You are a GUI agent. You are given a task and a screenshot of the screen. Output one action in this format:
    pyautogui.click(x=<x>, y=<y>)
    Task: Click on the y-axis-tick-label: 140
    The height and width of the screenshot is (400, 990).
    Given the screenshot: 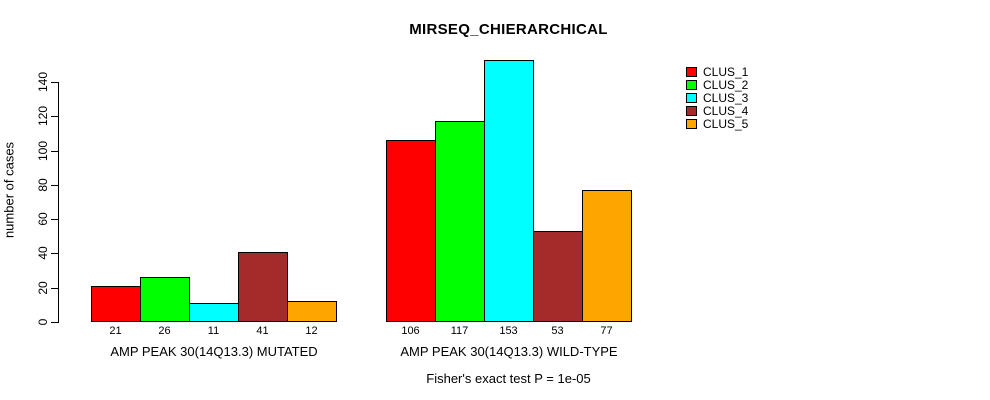 What is the action you would take?
    pyautogui.click(x=43, y=82)
    